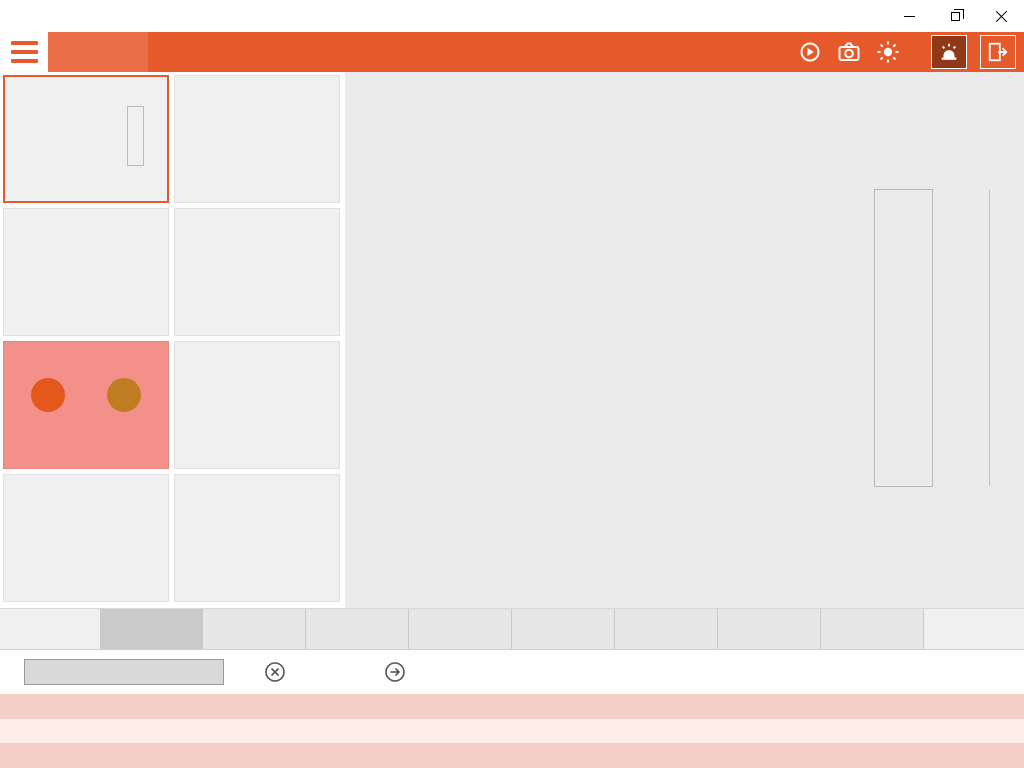 Image resolution: width=1024 pixels, height=768 pixels. What do you see at coordinates (910, 52) in the screenshot?
I see `menubar-icons` at bounding box center [910, 52].